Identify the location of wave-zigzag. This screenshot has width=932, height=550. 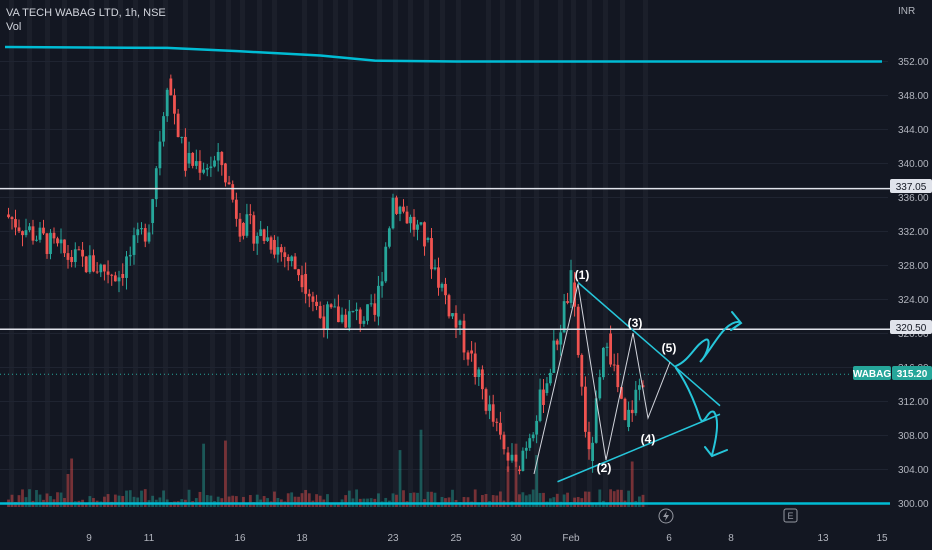
(602, 379).